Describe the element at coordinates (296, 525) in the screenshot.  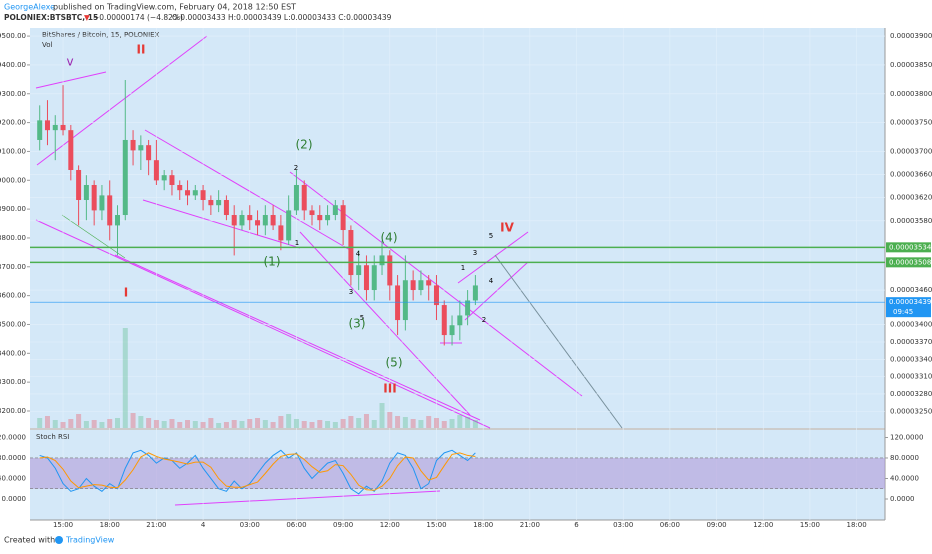
I see `x-tick-label: 06:00` at that location.